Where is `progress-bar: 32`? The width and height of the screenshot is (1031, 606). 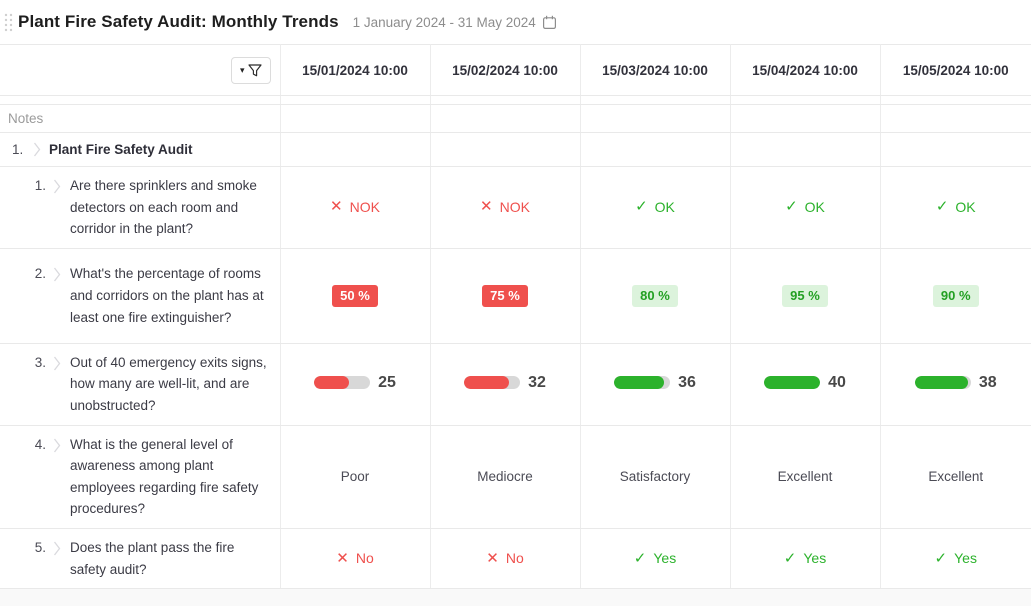 progress-bar: 32 is located at coordinates (505, 383).